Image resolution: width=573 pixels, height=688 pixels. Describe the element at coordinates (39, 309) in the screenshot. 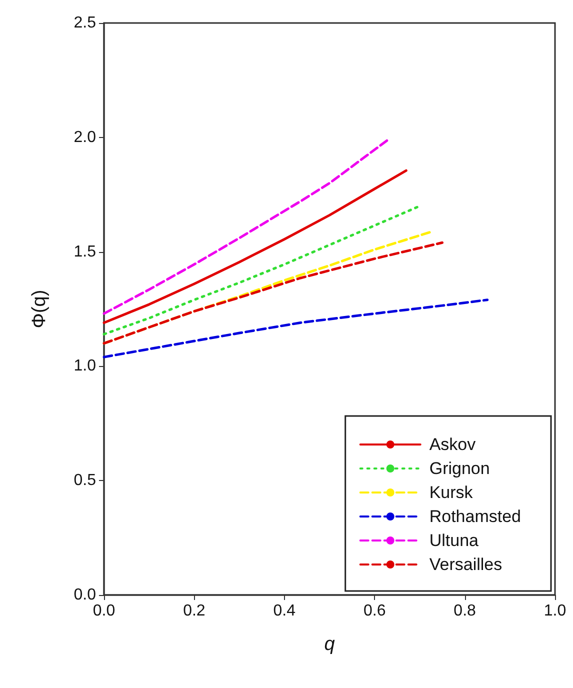

I see `y-axis-title: Φ(q)` at that location.